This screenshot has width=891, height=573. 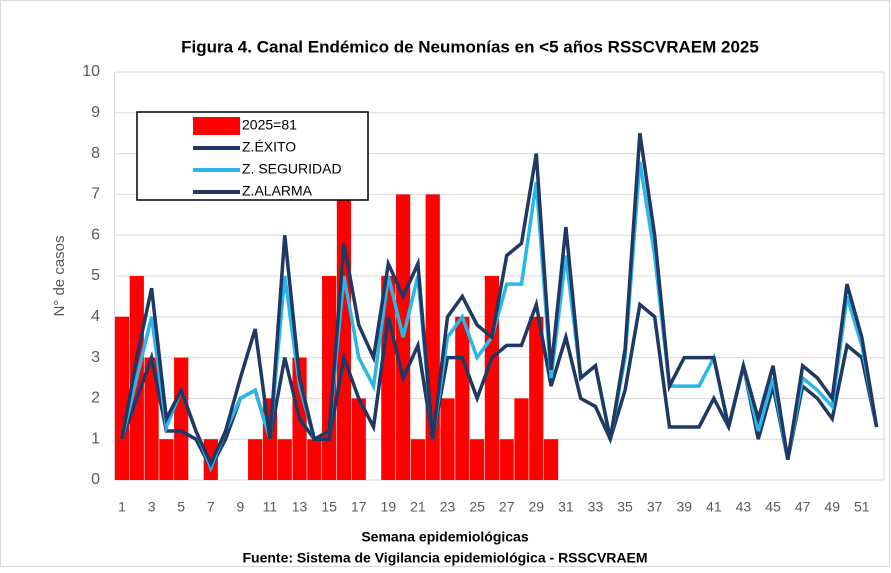 What do you see at coordinates (448, 507) in the screenshot?
I see `x-tick-label: 23` at bounding box center [448, 507].